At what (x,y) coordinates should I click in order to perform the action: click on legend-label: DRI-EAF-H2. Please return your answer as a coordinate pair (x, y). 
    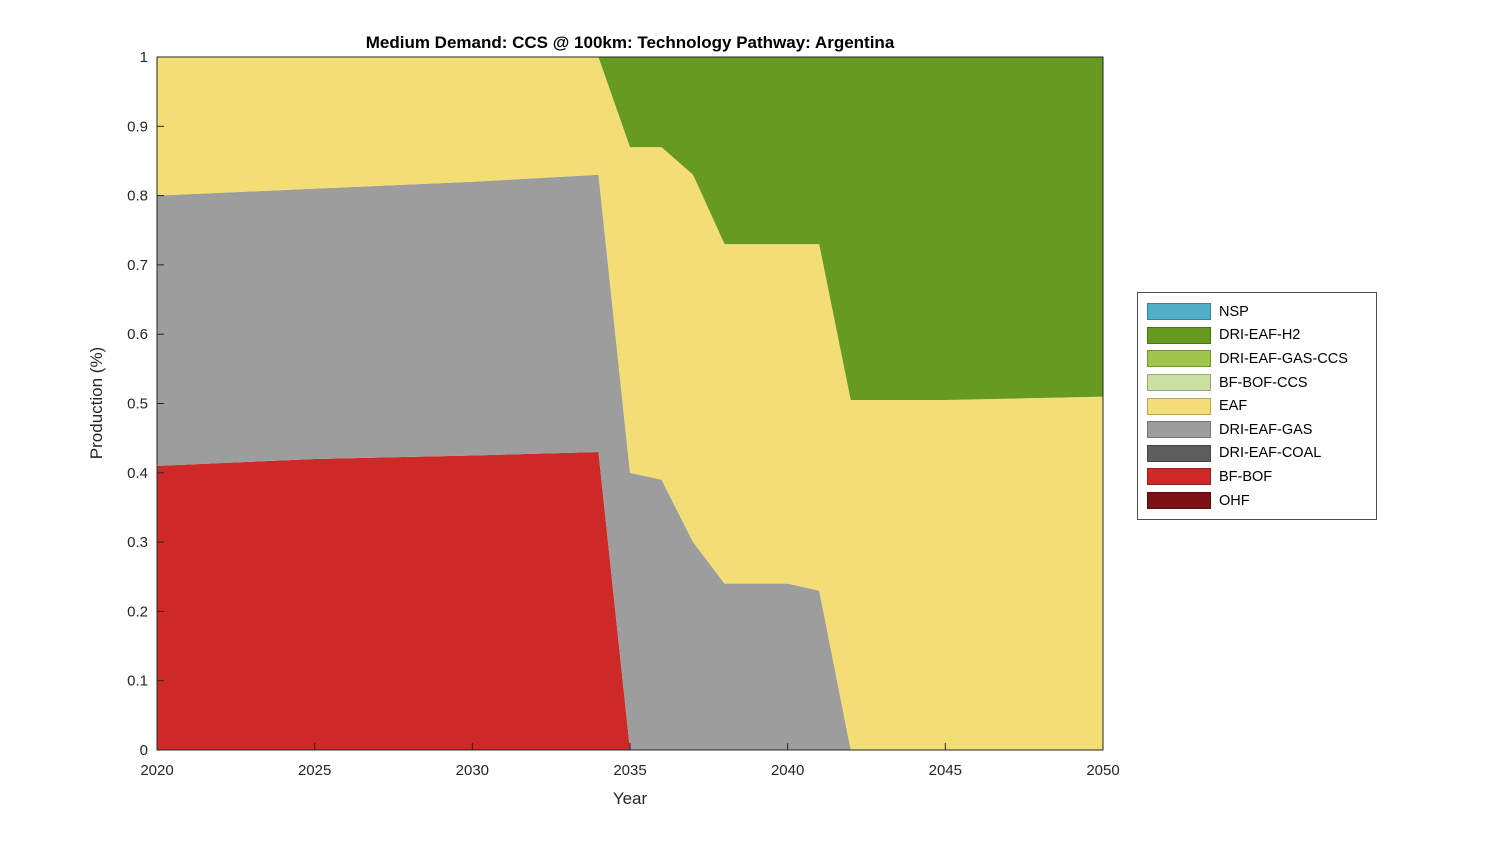
    Looking at the image, I should click on (1260, 335).